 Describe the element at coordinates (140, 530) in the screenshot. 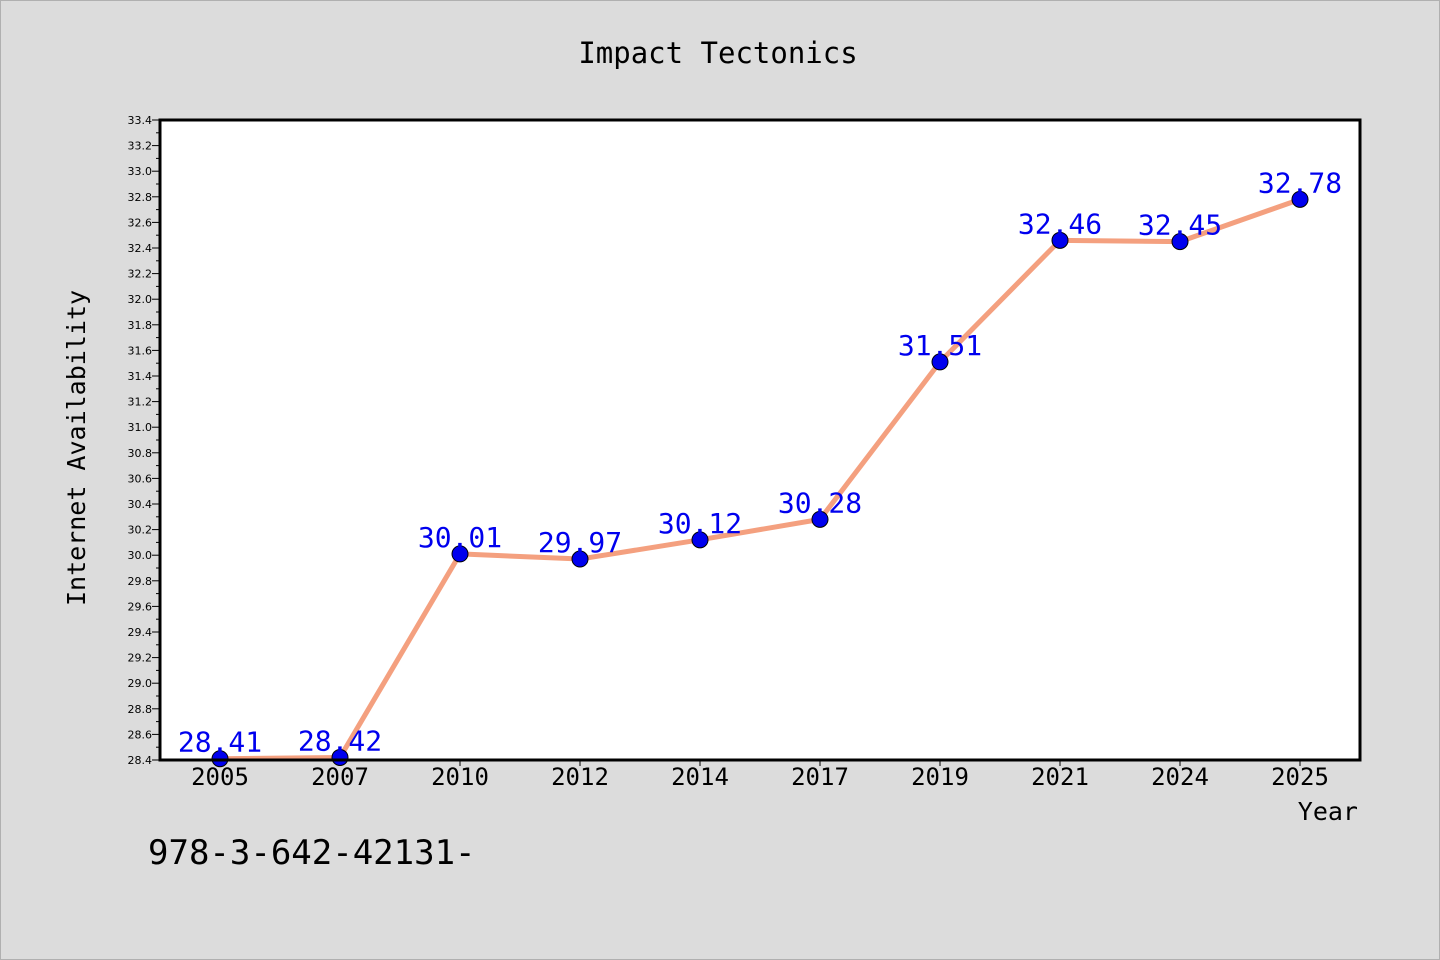

I see `y-tick-label: 30.2` at that location.